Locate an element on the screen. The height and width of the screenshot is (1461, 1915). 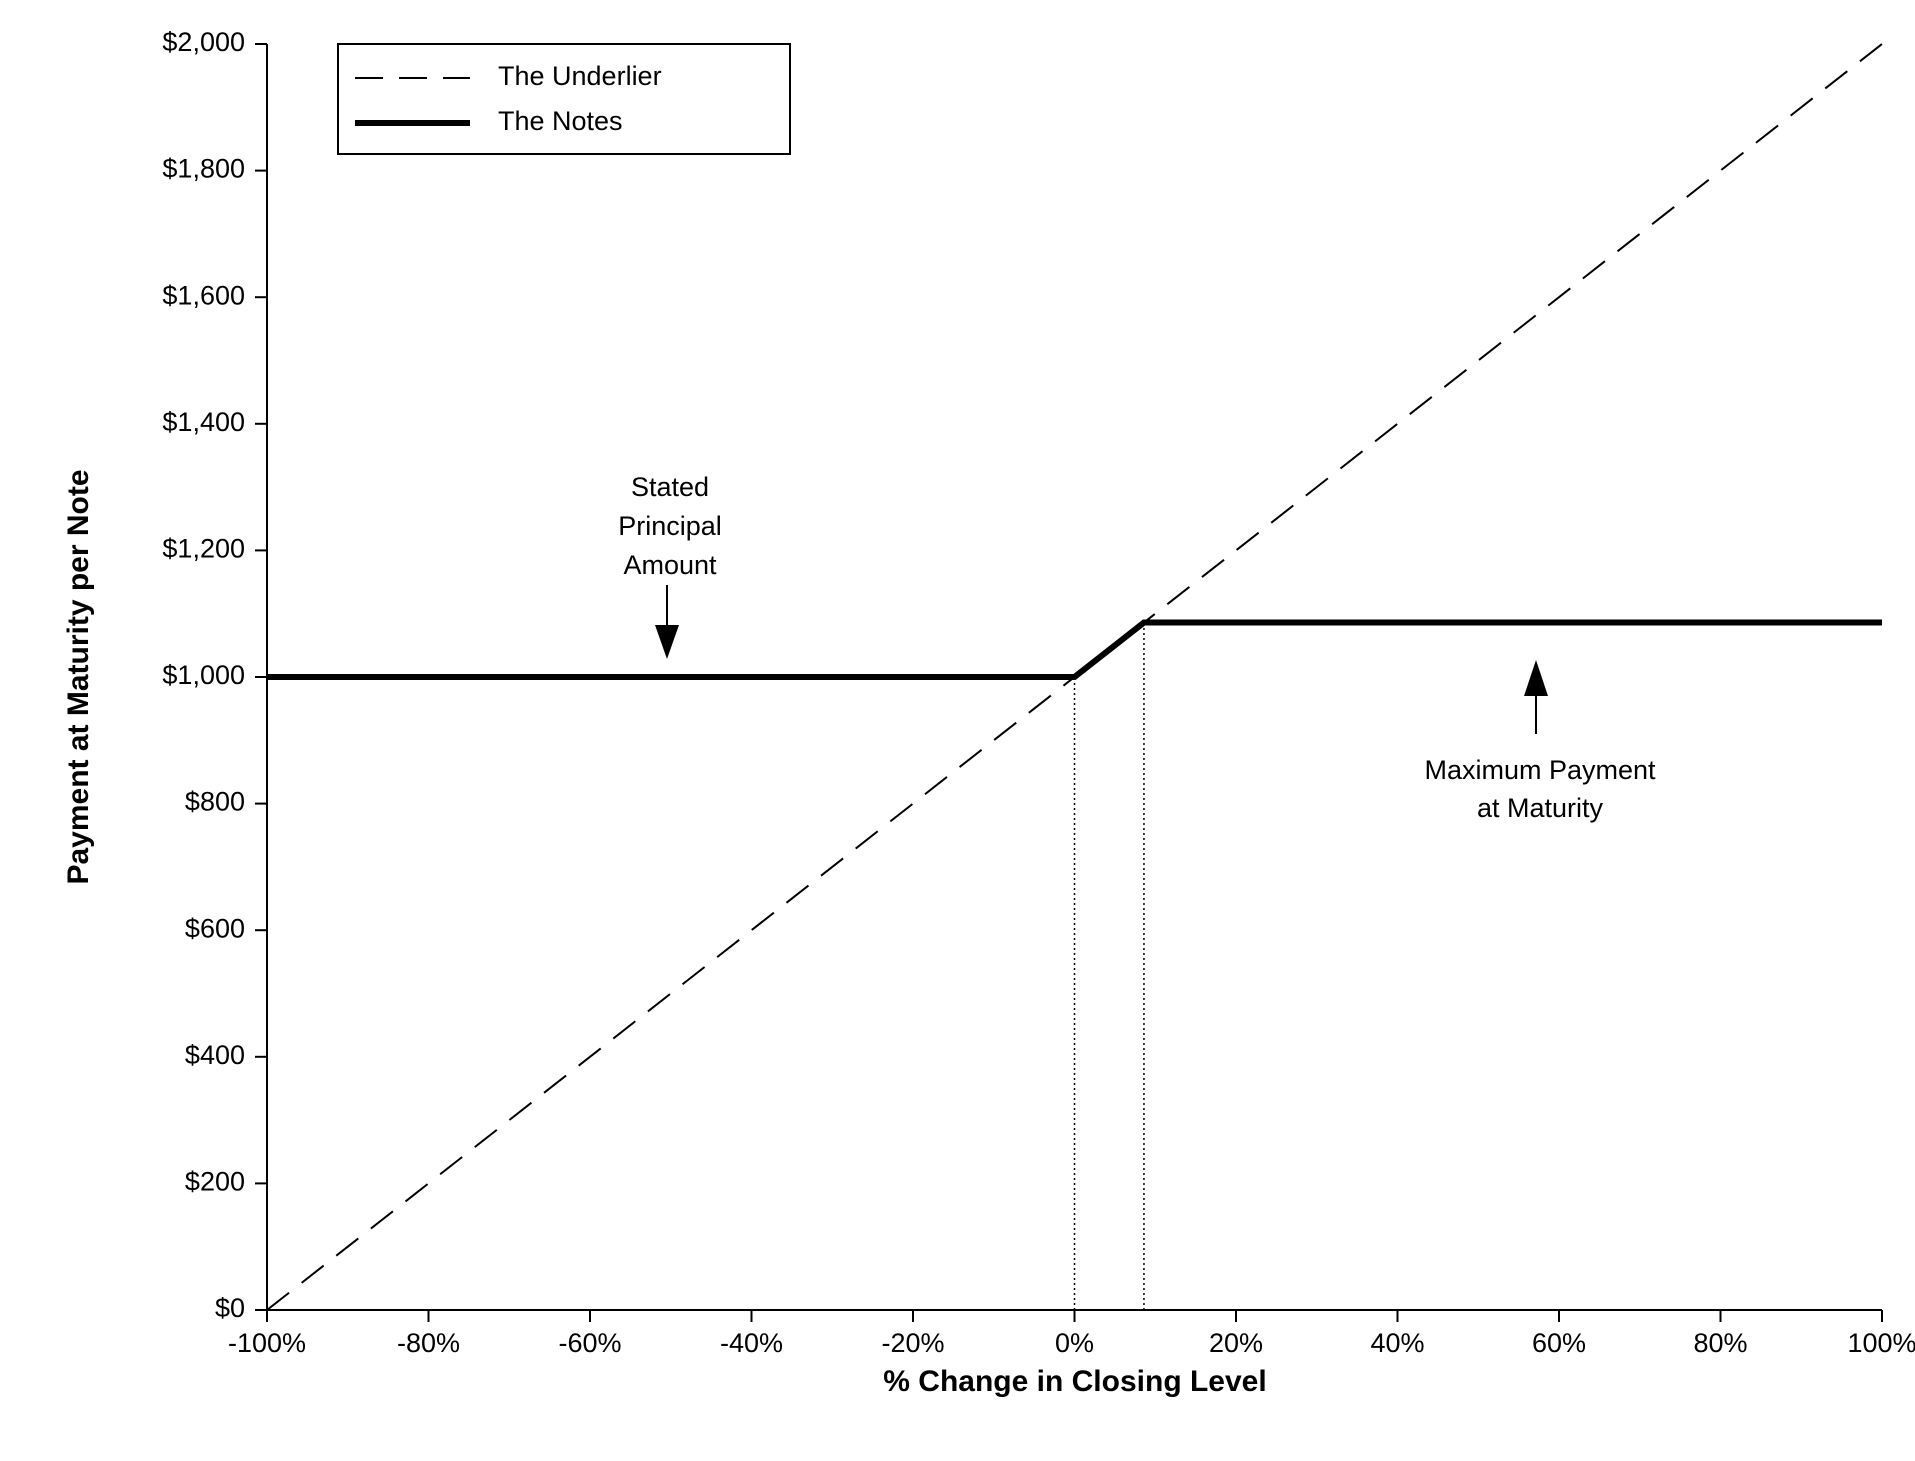
x-tick-label: 0% is located at coordinates (1074, 1343).